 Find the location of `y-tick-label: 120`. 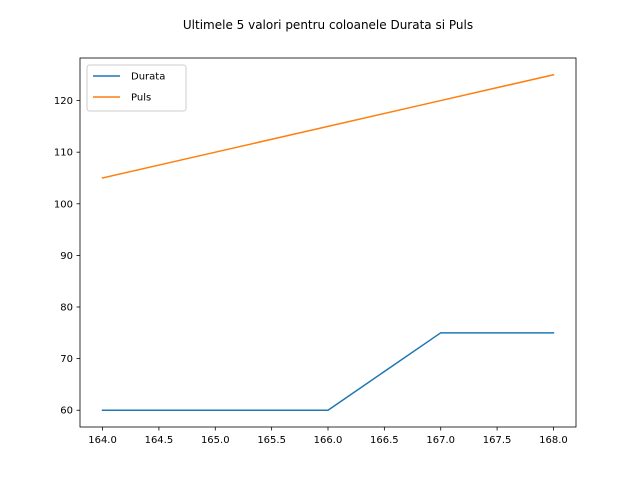

y-tick-label: 120 is located at coordinates (63, 101).